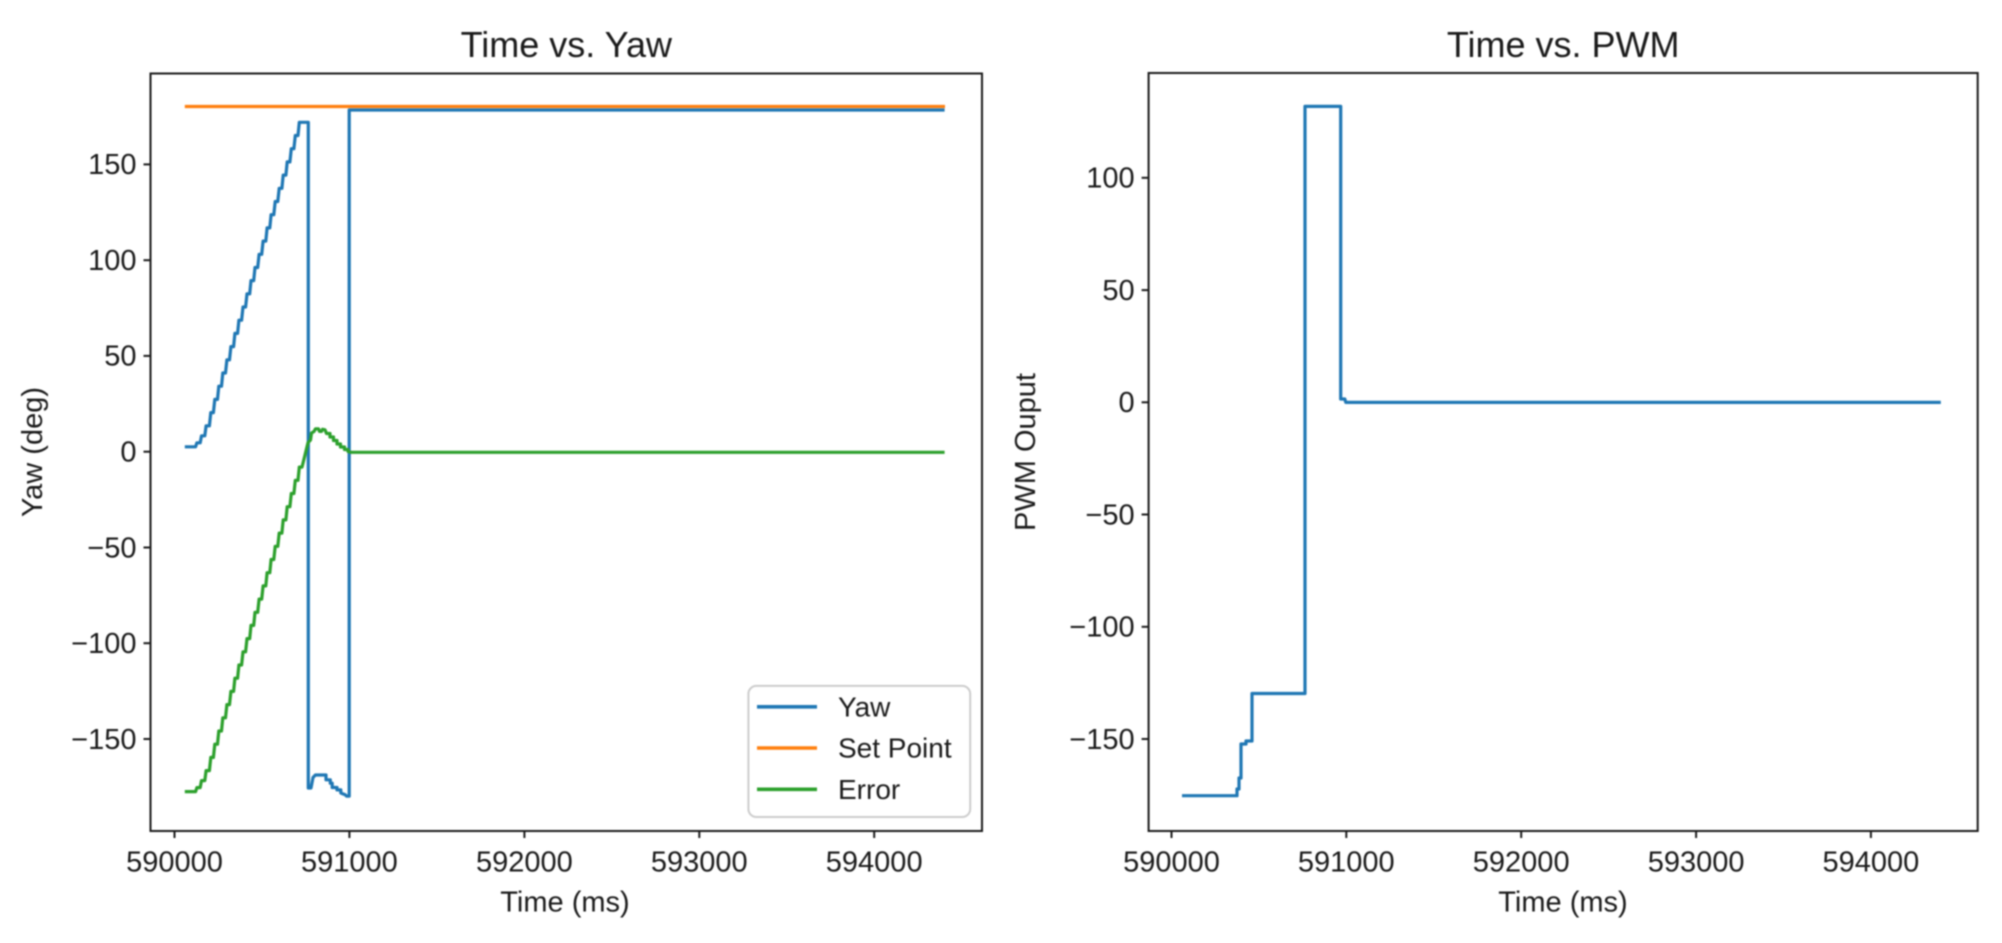  Describe the element at coordinates (1563, 44) in the screenshot. I see `svg-text: Time vs. PWM` at that location.